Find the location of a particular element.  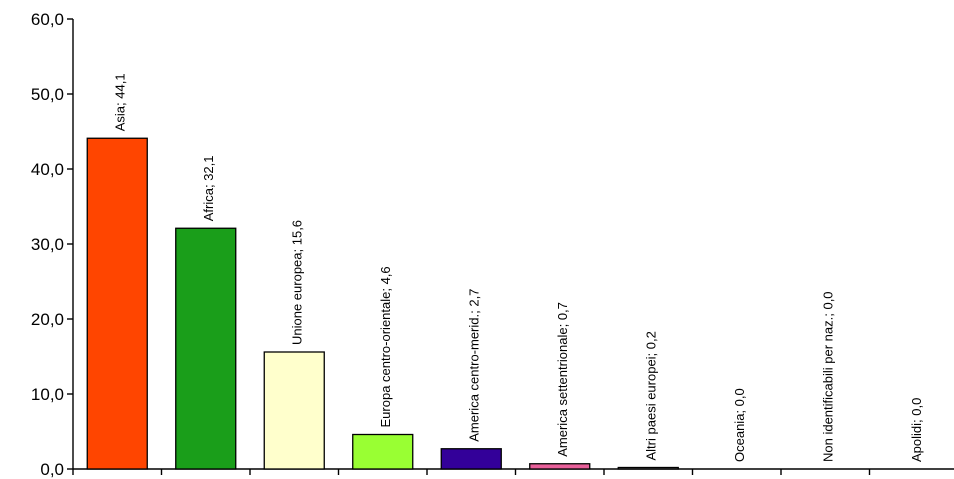

y-tick-label: 0,0 is located at coordinates (52, 469).